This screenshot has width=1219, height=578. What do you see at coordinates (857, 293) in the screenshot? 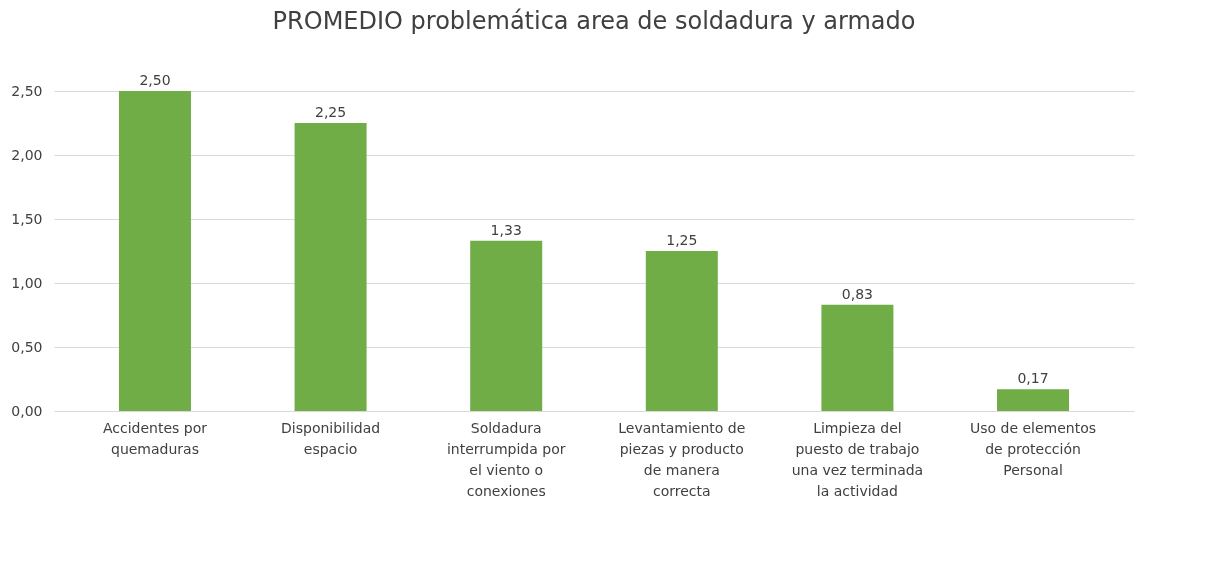
I see `data-label: 0,83` at bounding box center [857, 293].